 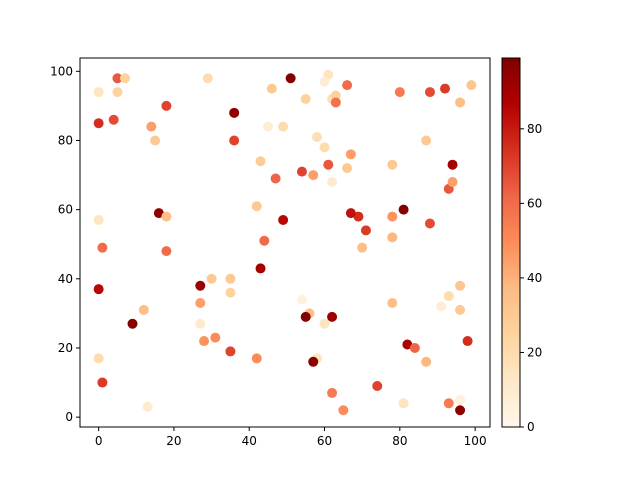 What do you see at coordinates (65, 210) in the screenshot?
I see `y-tick-label: 60` at bounding box center [65, 210].